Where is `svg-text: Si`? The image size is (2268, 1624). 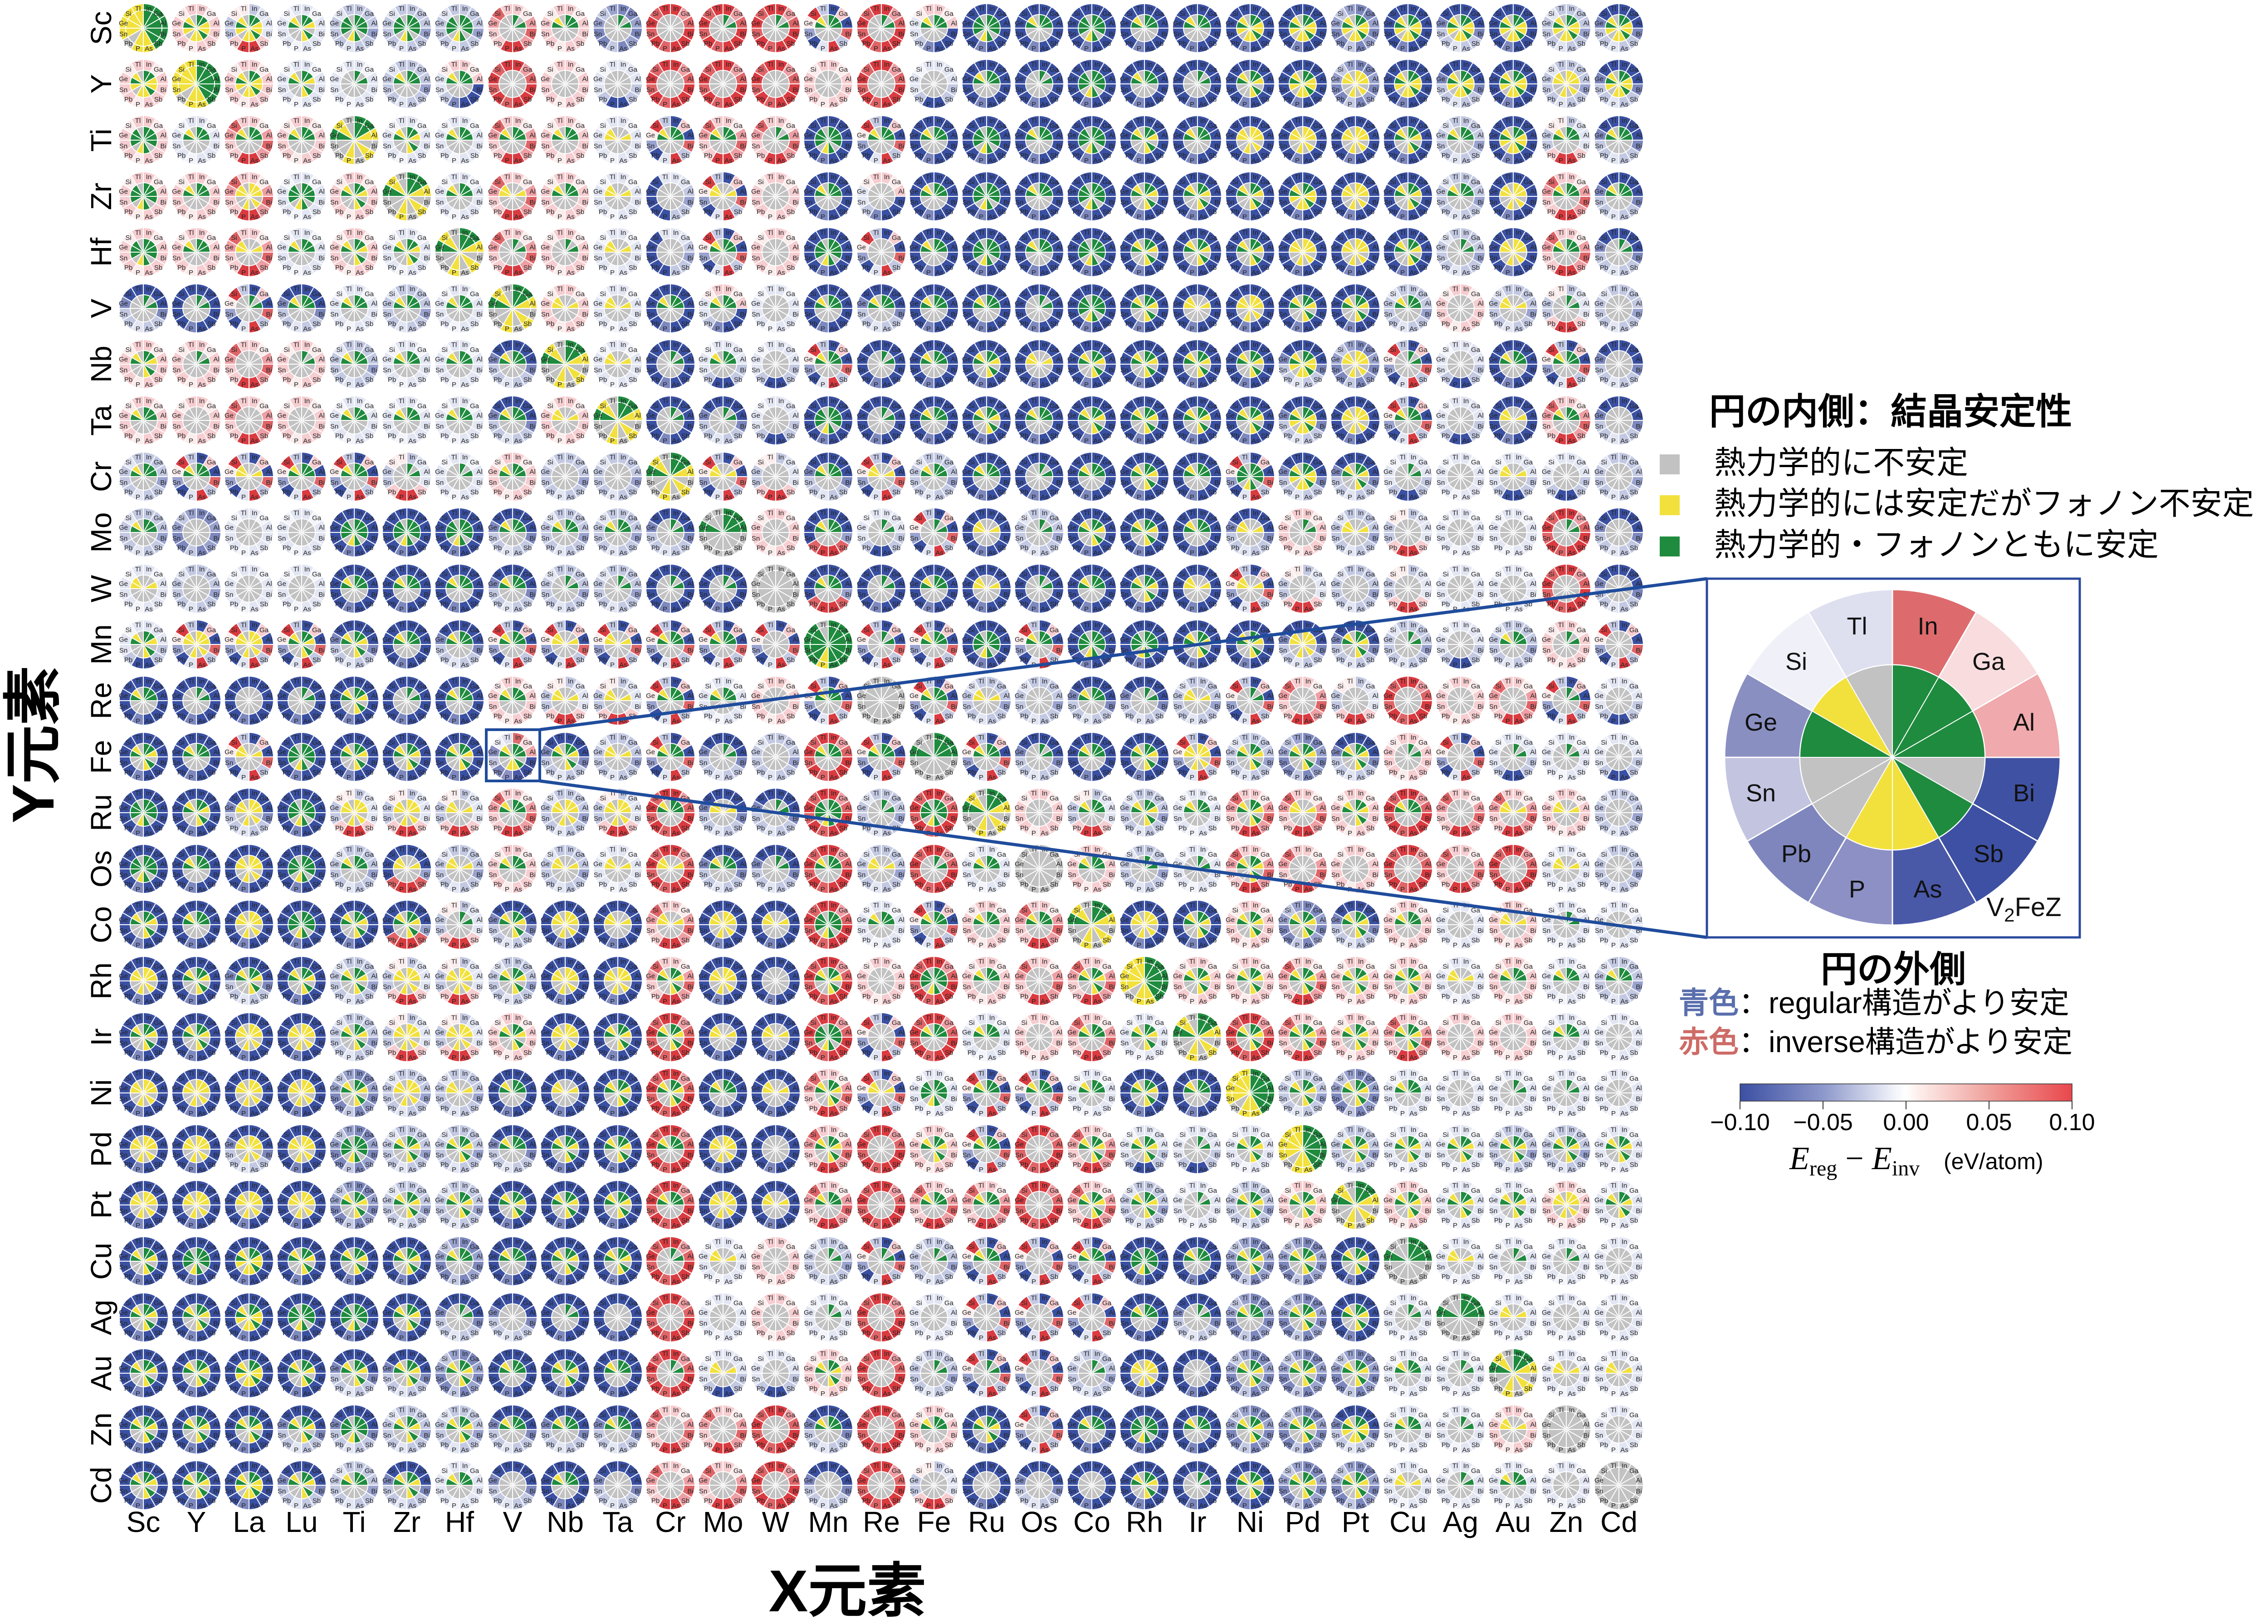
svg-text: Si is located at coordinates (1796, 661).